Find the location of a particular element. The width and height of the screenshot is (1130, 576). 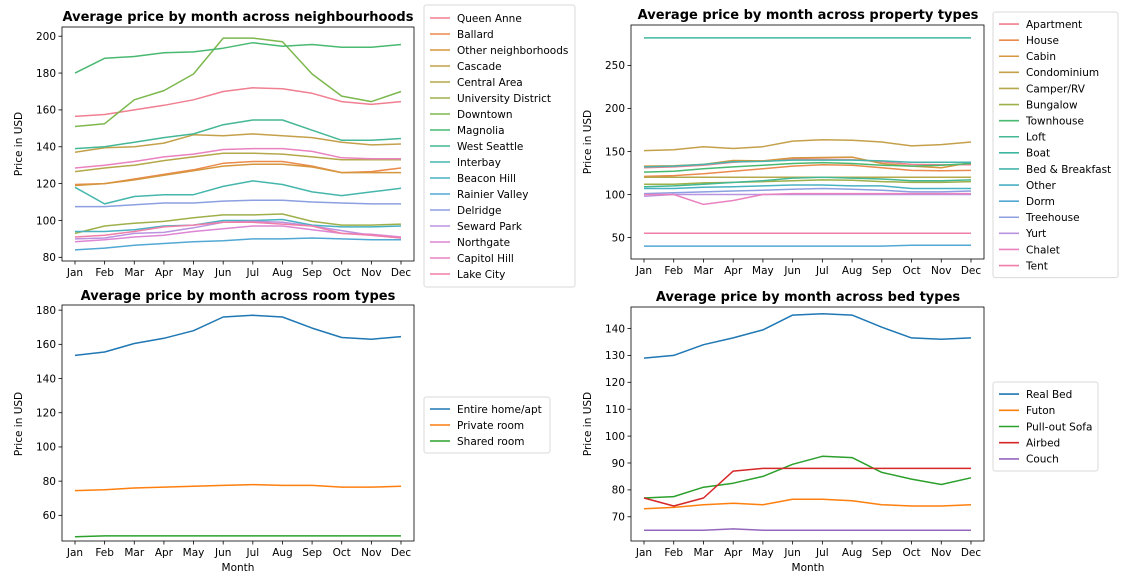

y-tick-label: 160 is located at coordinates (46, 111).